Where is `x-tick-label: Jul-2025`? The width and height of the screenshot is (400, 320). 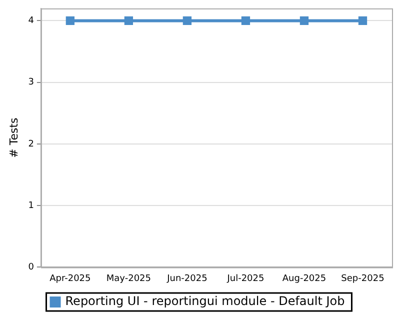
x-tick-label: Jul-2025 is located at coordinates (245, 279).